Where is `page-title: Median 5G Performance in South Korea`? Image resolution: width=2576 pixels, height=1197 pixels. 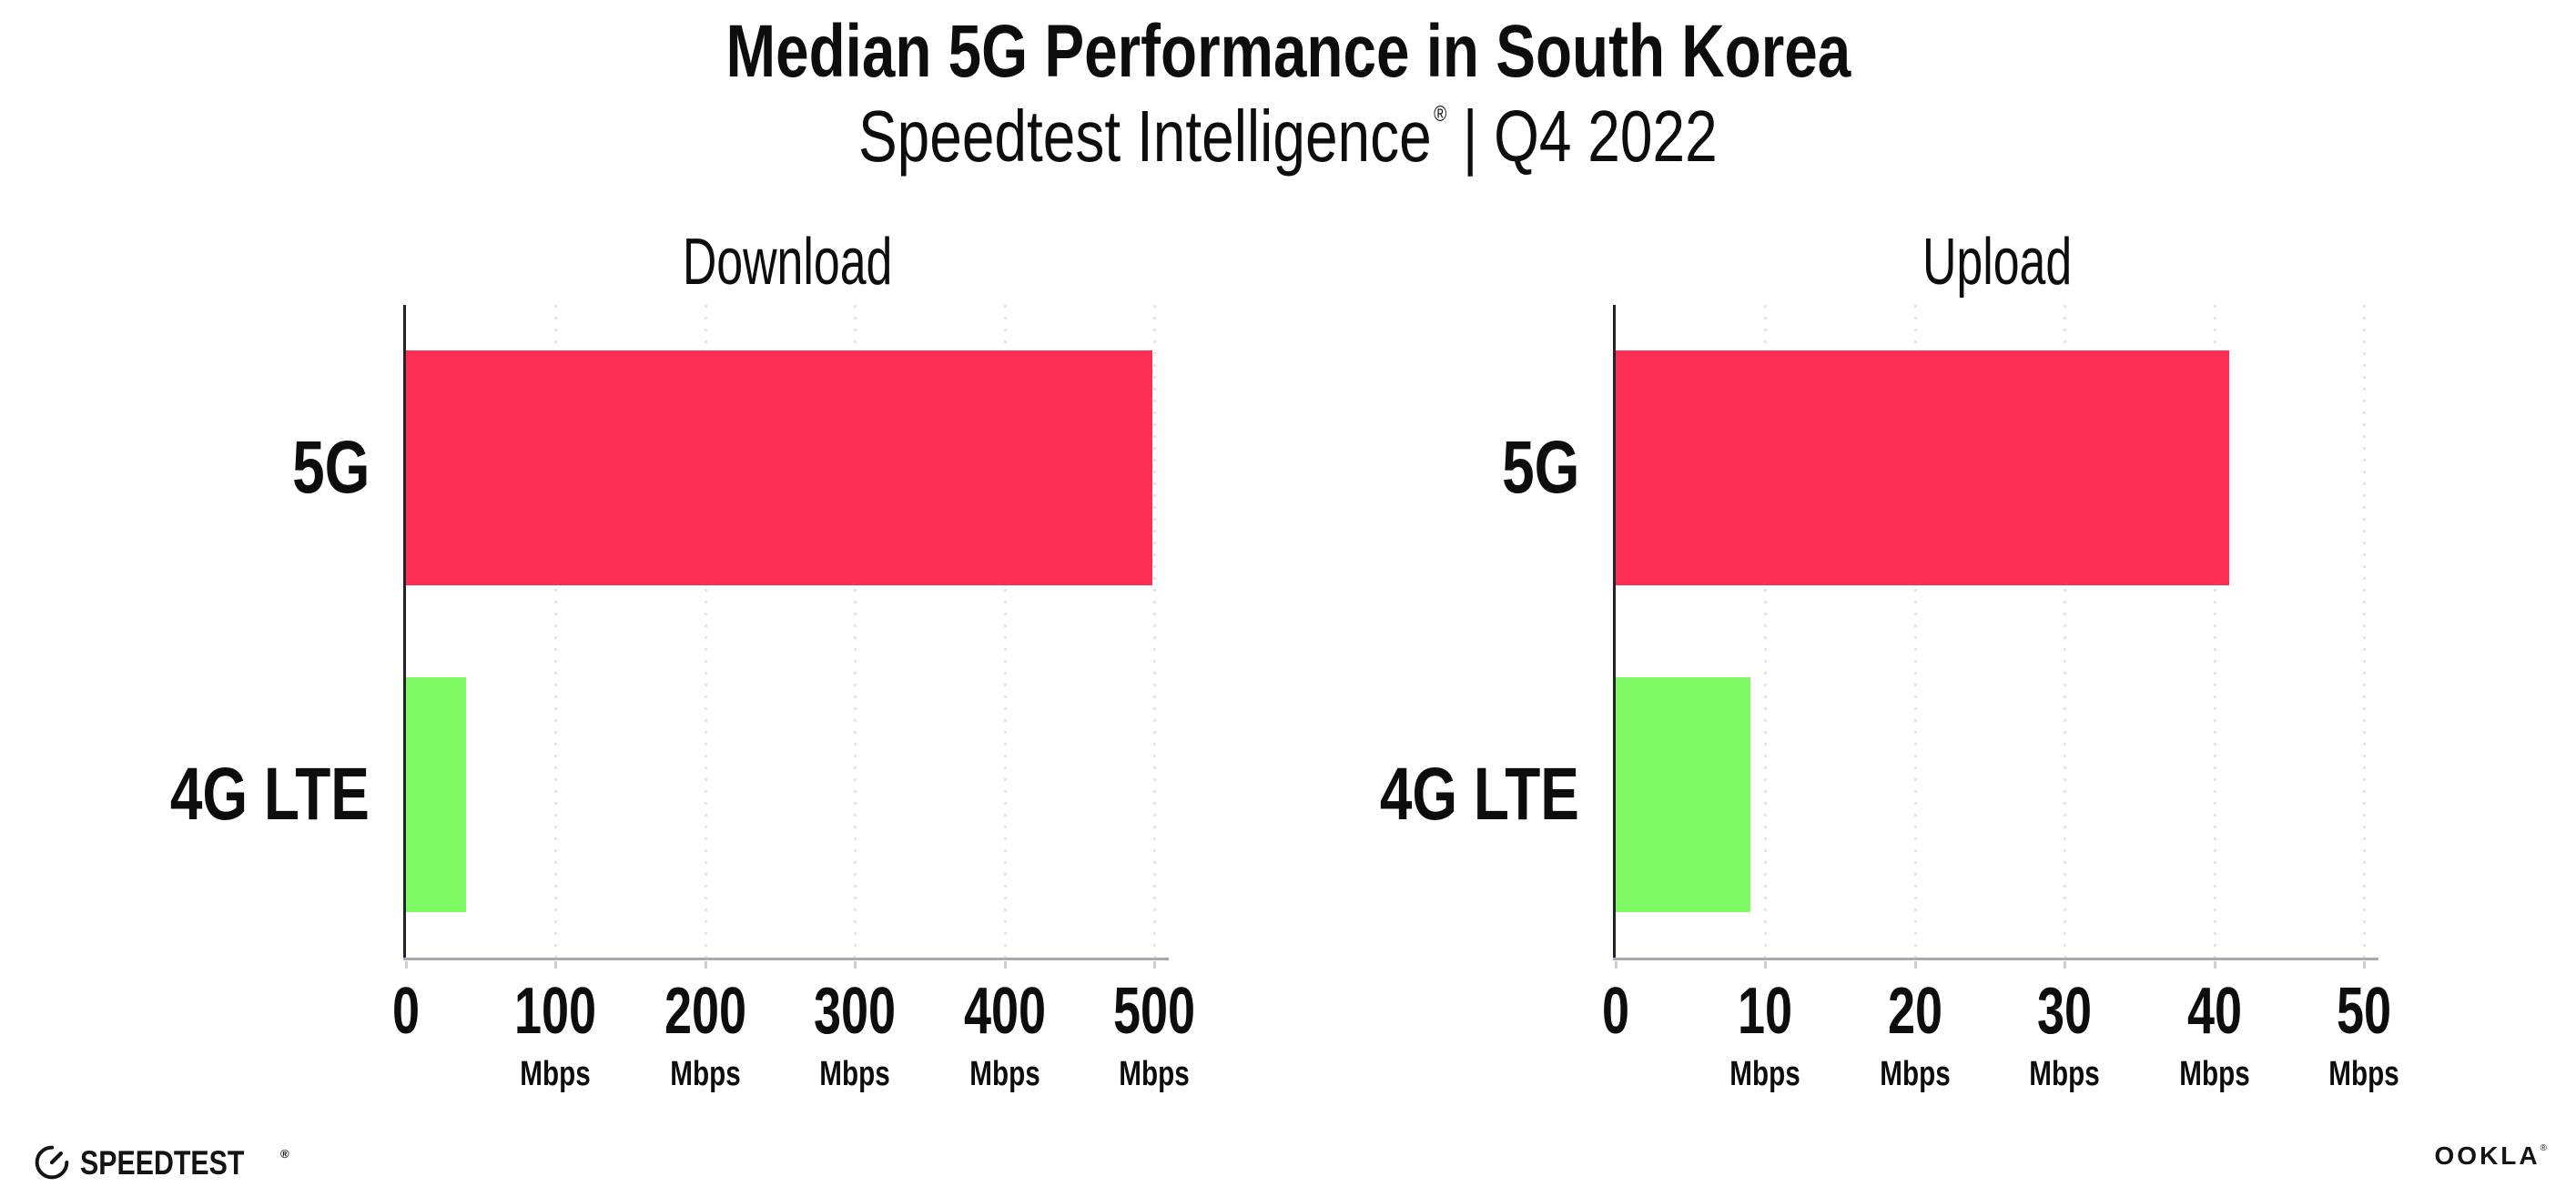 page-title: Median 5G Performance in South Korea is located at coordinates (1288, 52).